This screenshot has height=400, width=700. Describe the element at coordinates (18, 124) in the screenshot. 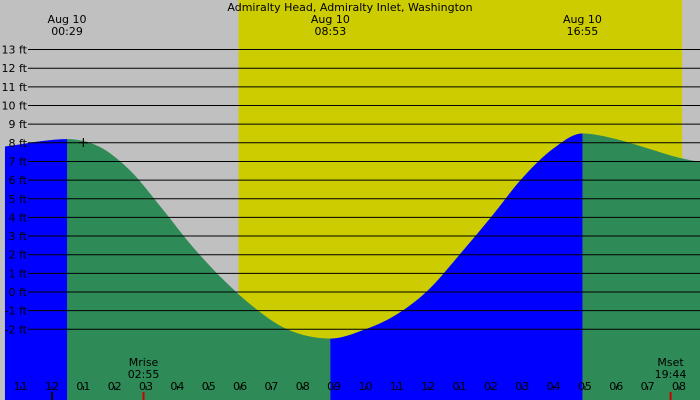

I see `y-tick-label: 9 ft` at that location.